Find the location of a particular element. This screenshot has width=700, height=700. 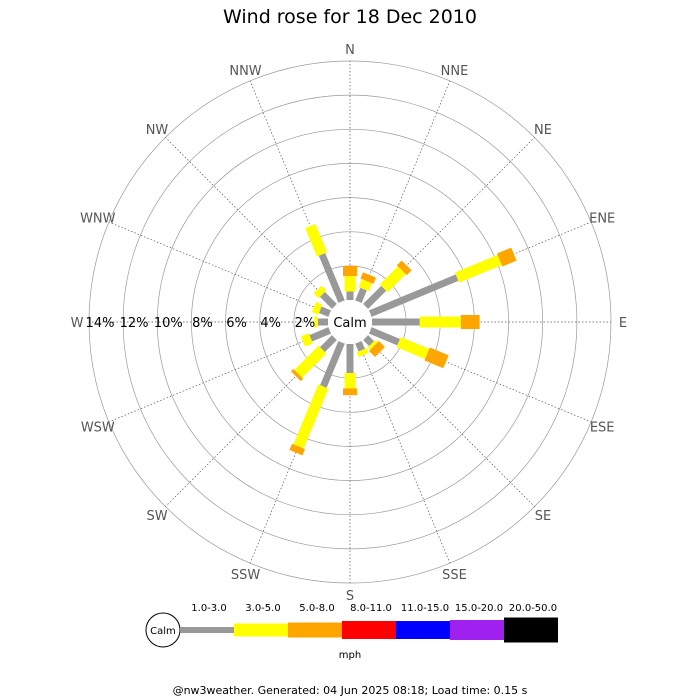

spoke-nw is located at coordinates (250, 222).